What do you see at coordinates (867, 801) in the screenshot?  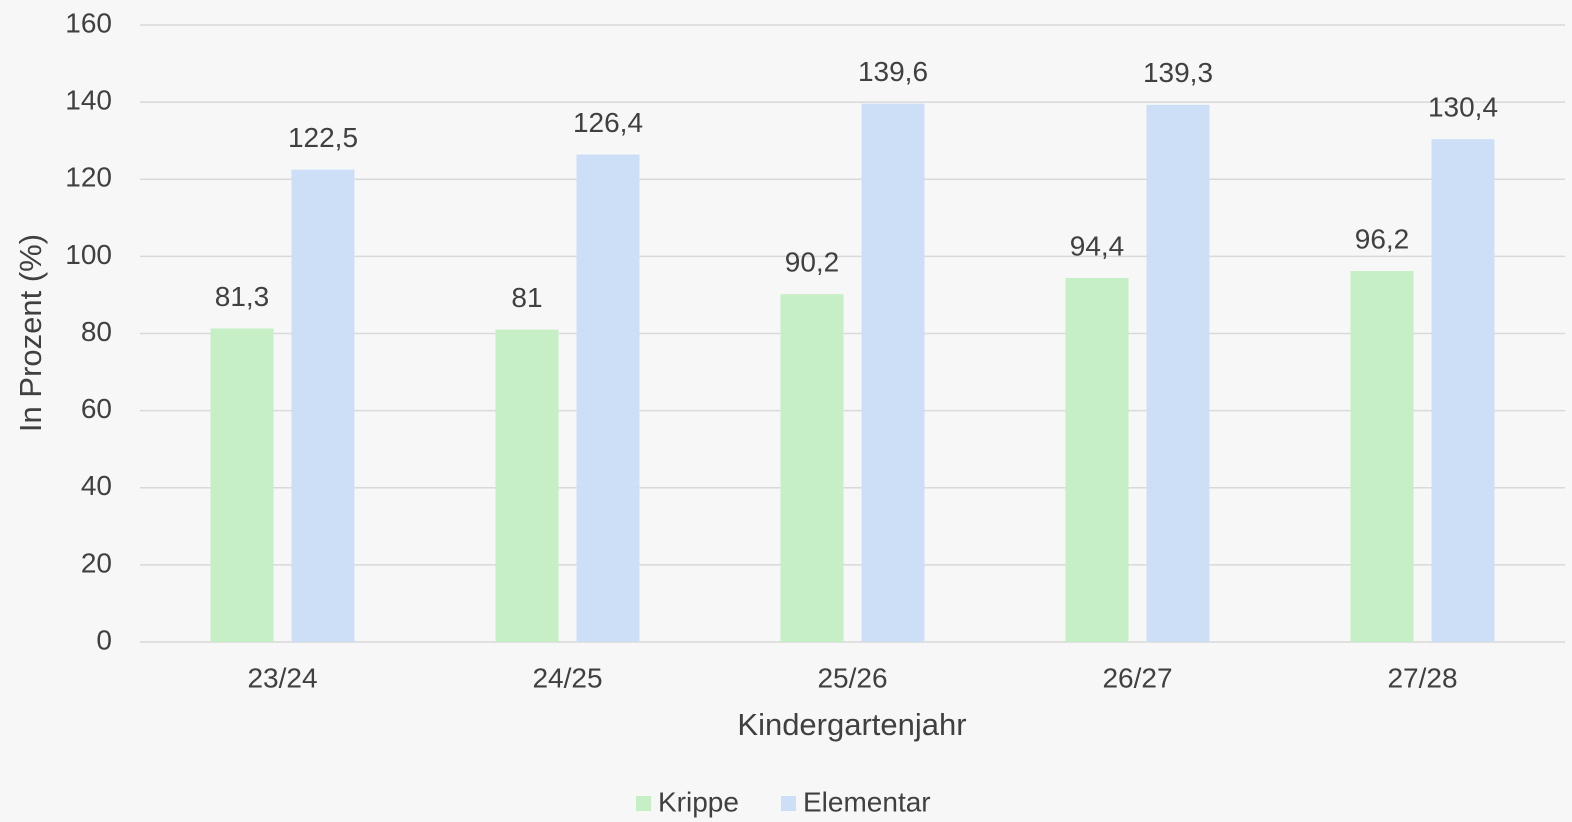 I see `legend-label: Elementar` at bounding box center [867, 801].